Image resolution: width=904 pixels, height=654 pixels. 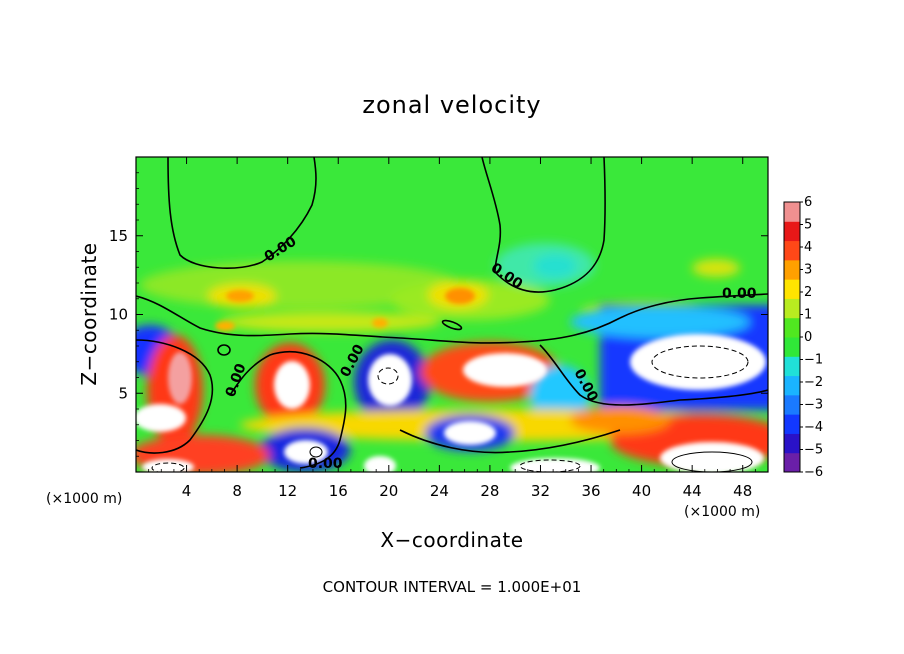 I want to click on x-axis-title: X−coordinate, so click(x=451, y=540).